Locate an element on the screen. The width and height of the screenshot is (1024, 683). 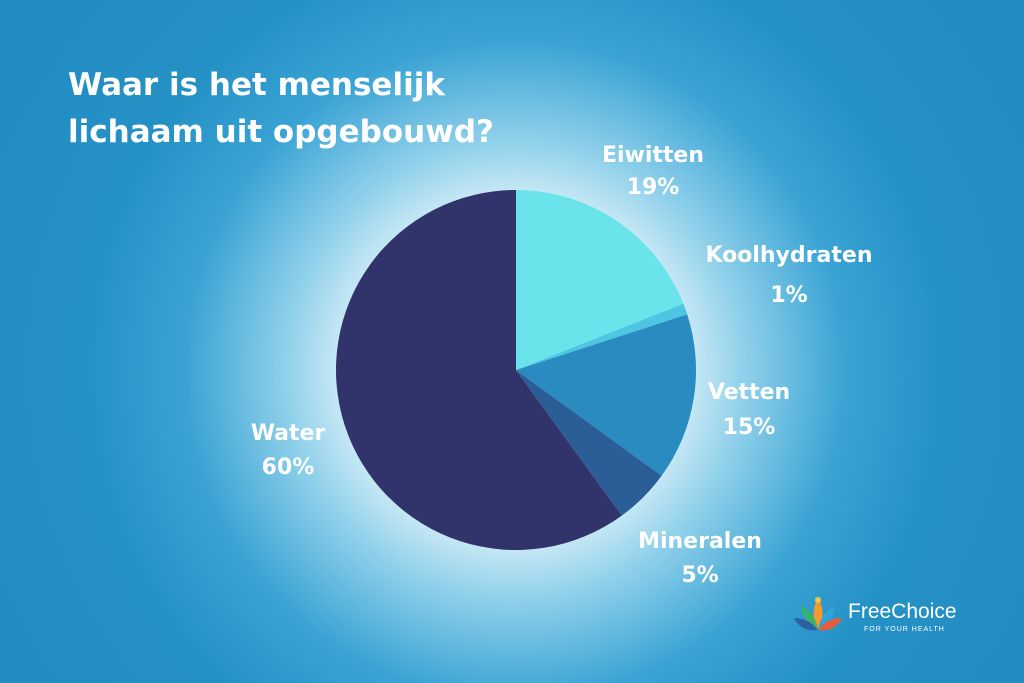
brand-logo: FreeChoice FOR YOUR HEALTH is located at coordinates (892, 615).